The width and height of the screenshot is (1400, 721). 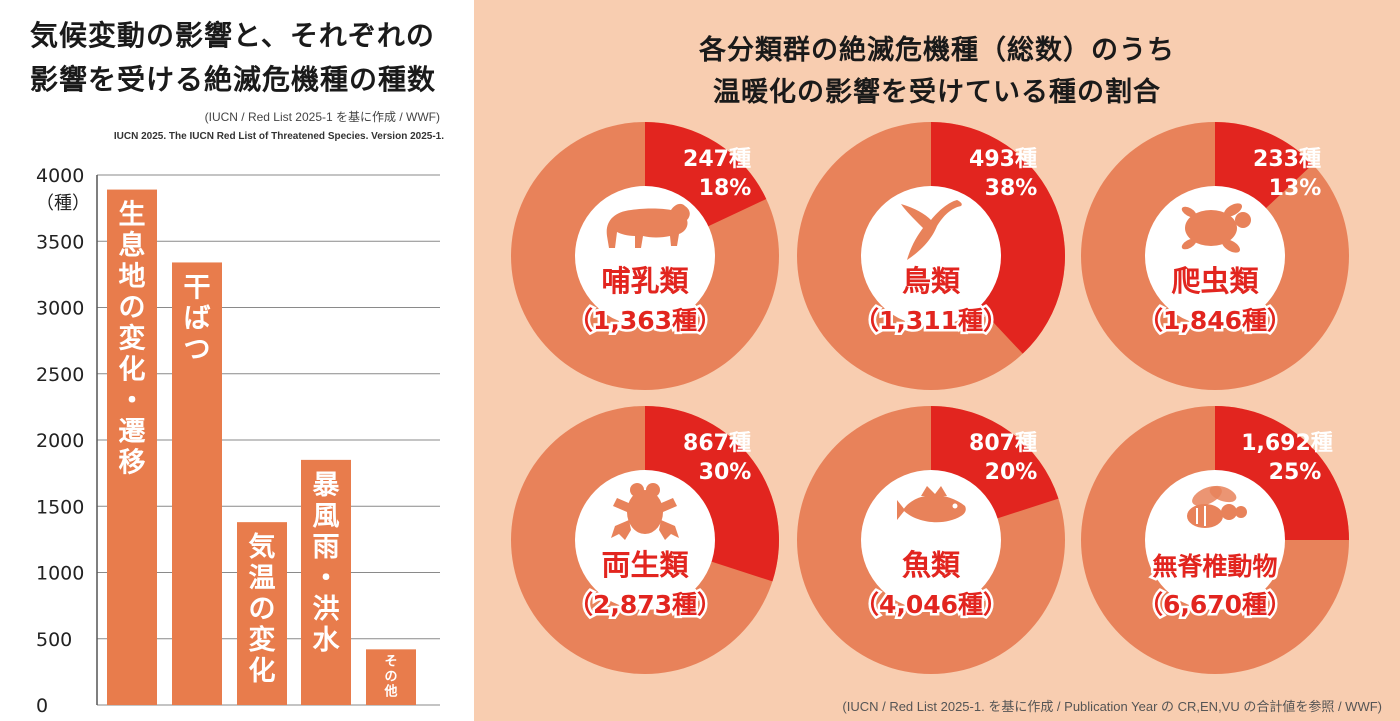 I want to click on bar-chart-title-line1: 気候変動の影響と、それぞれの, so click(x=232, y=35).